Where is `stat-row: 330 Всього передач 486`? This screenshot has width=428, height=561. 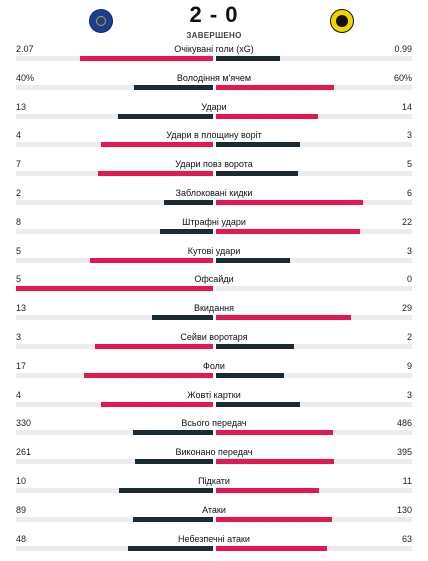 stat-row: 330 Всього передач 486 is located at coordinates (214, 430).